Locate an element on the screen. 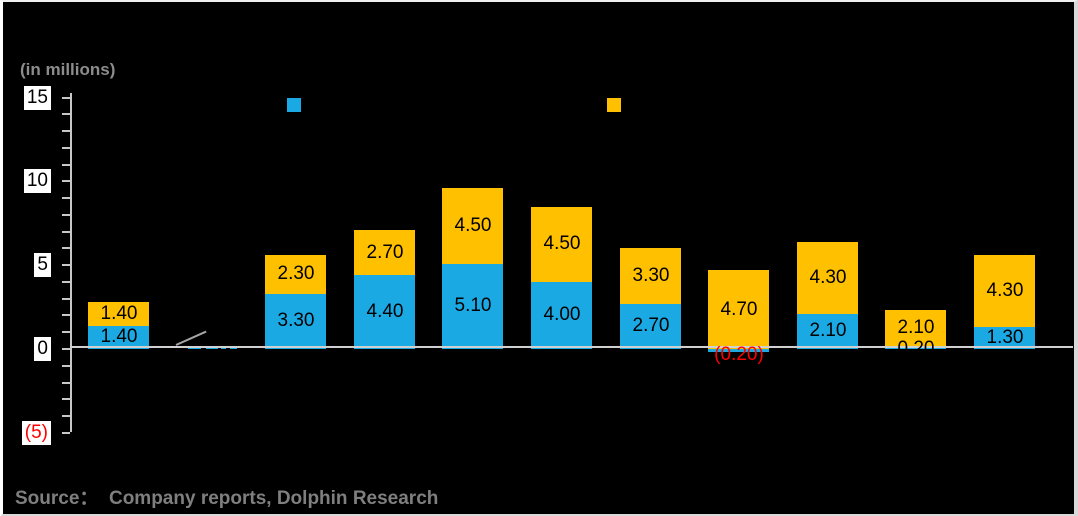 This screenshot has height=516, width=1078. bar-label-blue: 2.10 is located at coordinates (828, 331).